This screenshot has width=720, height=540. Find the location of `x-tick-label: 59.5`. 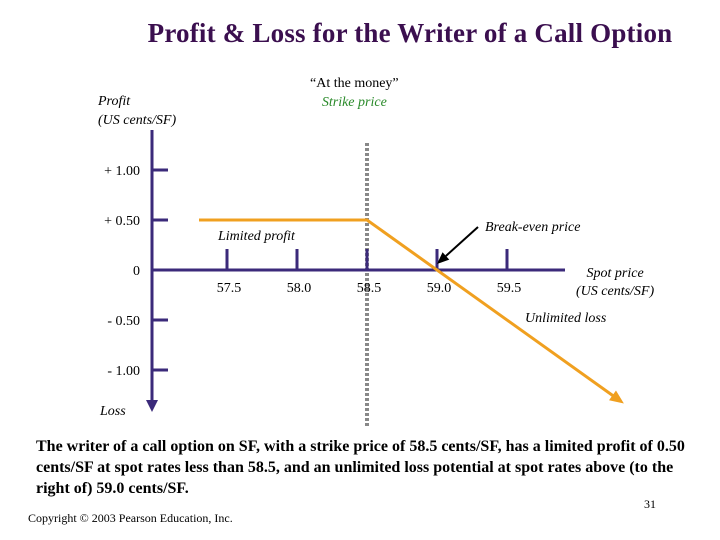

x-tick-label: 59.5 is located at coordinates (509, 288).